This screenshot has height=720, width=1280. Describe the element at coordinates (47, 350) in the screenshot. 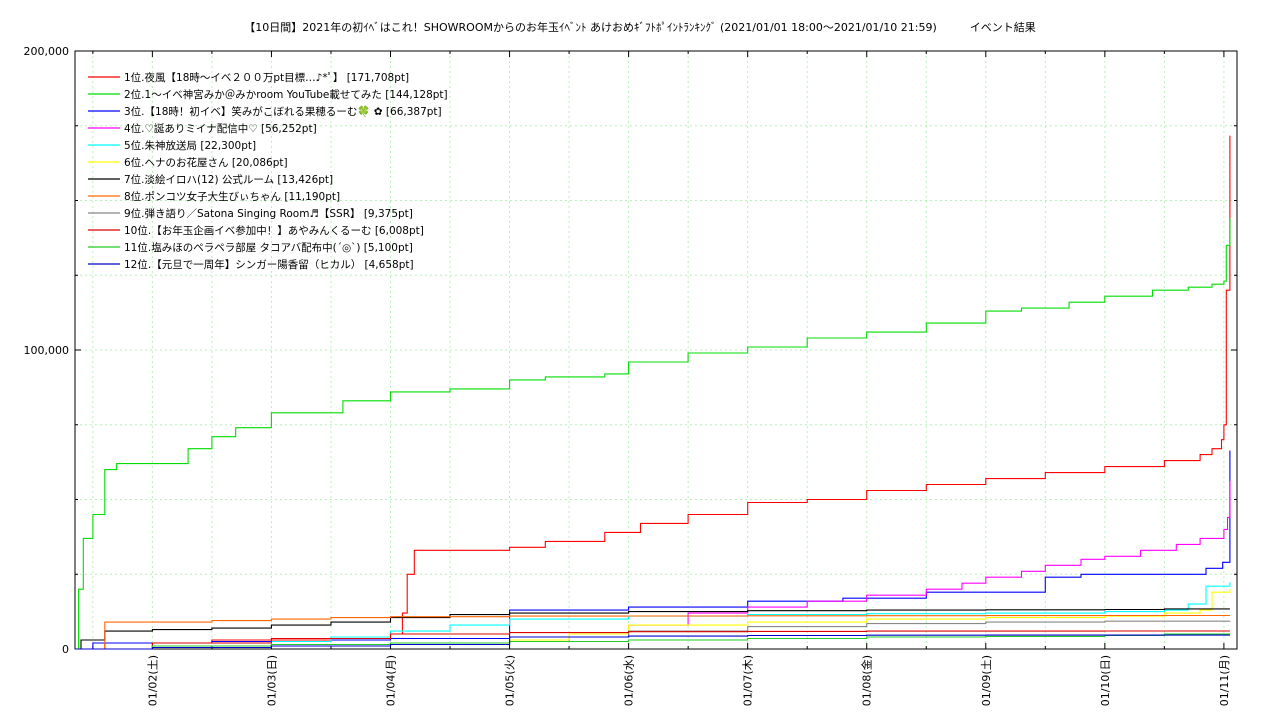

I see `y-tick-label: 100,000` at that location.